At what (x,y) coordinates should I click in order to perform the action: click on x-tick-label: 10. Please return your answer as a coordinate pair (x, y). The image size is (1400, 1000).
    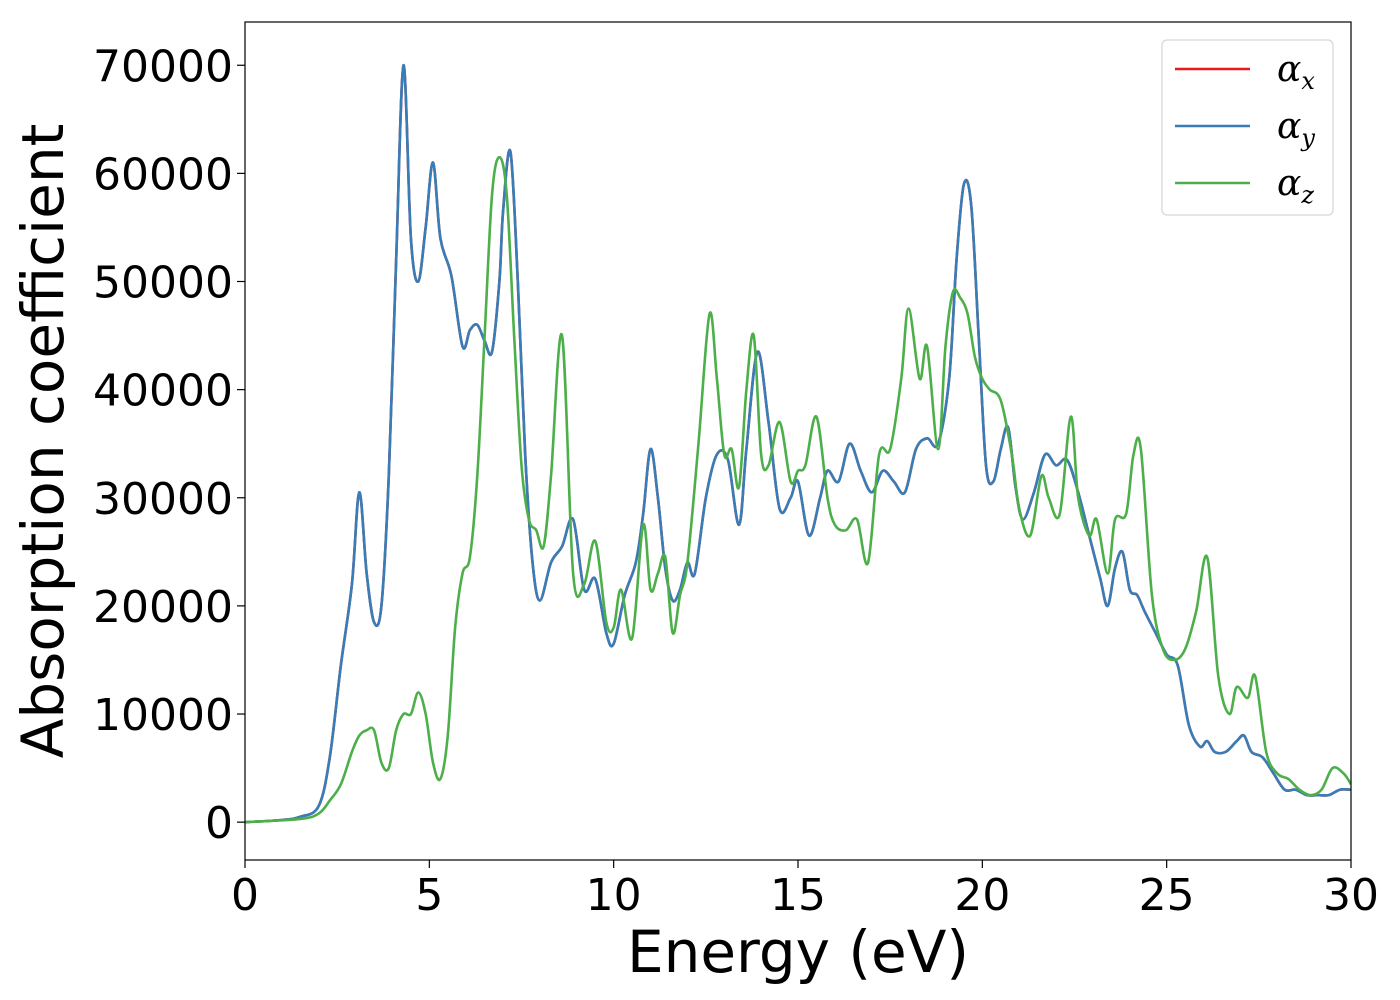
    Looking at the image, I should click on (614, 895).